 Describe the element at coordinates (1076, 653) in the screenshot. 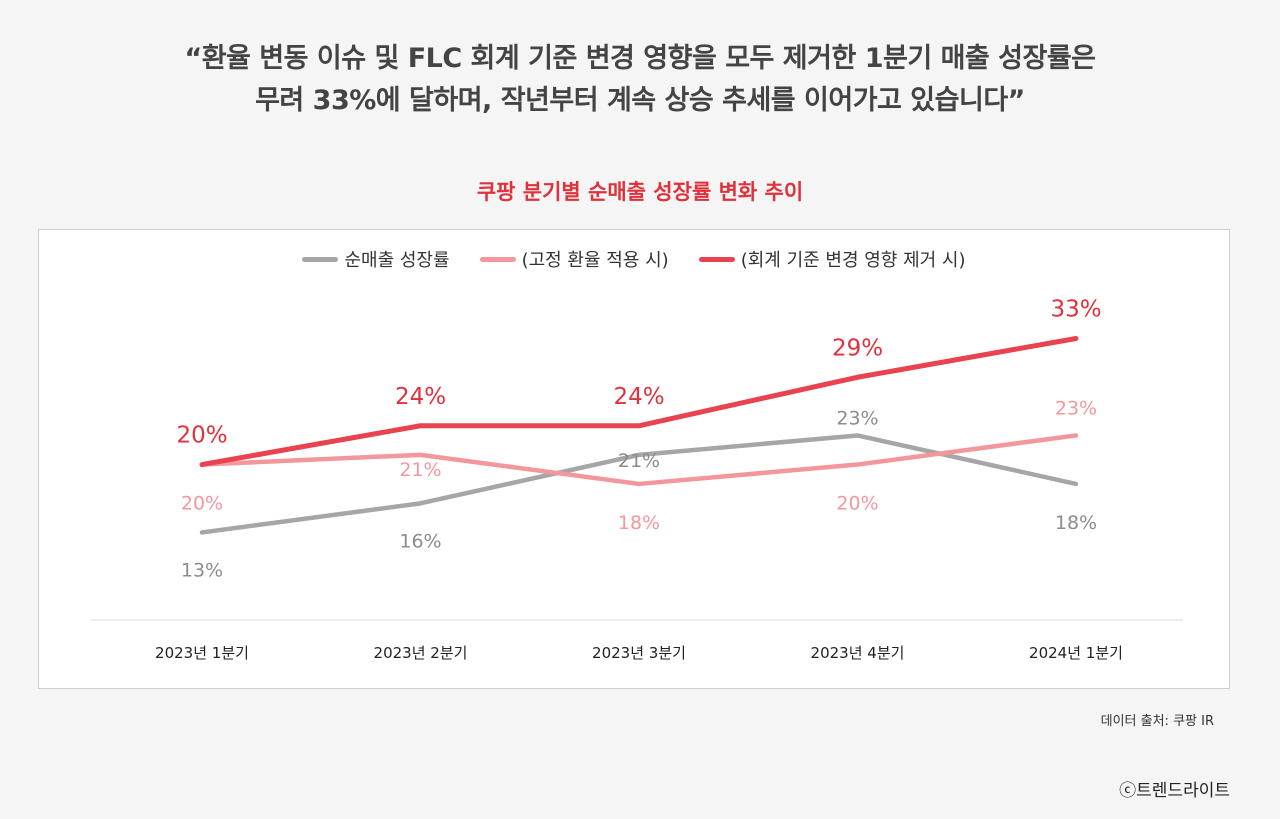

I see `x-tick-label: 2024년 1분기` at that location.